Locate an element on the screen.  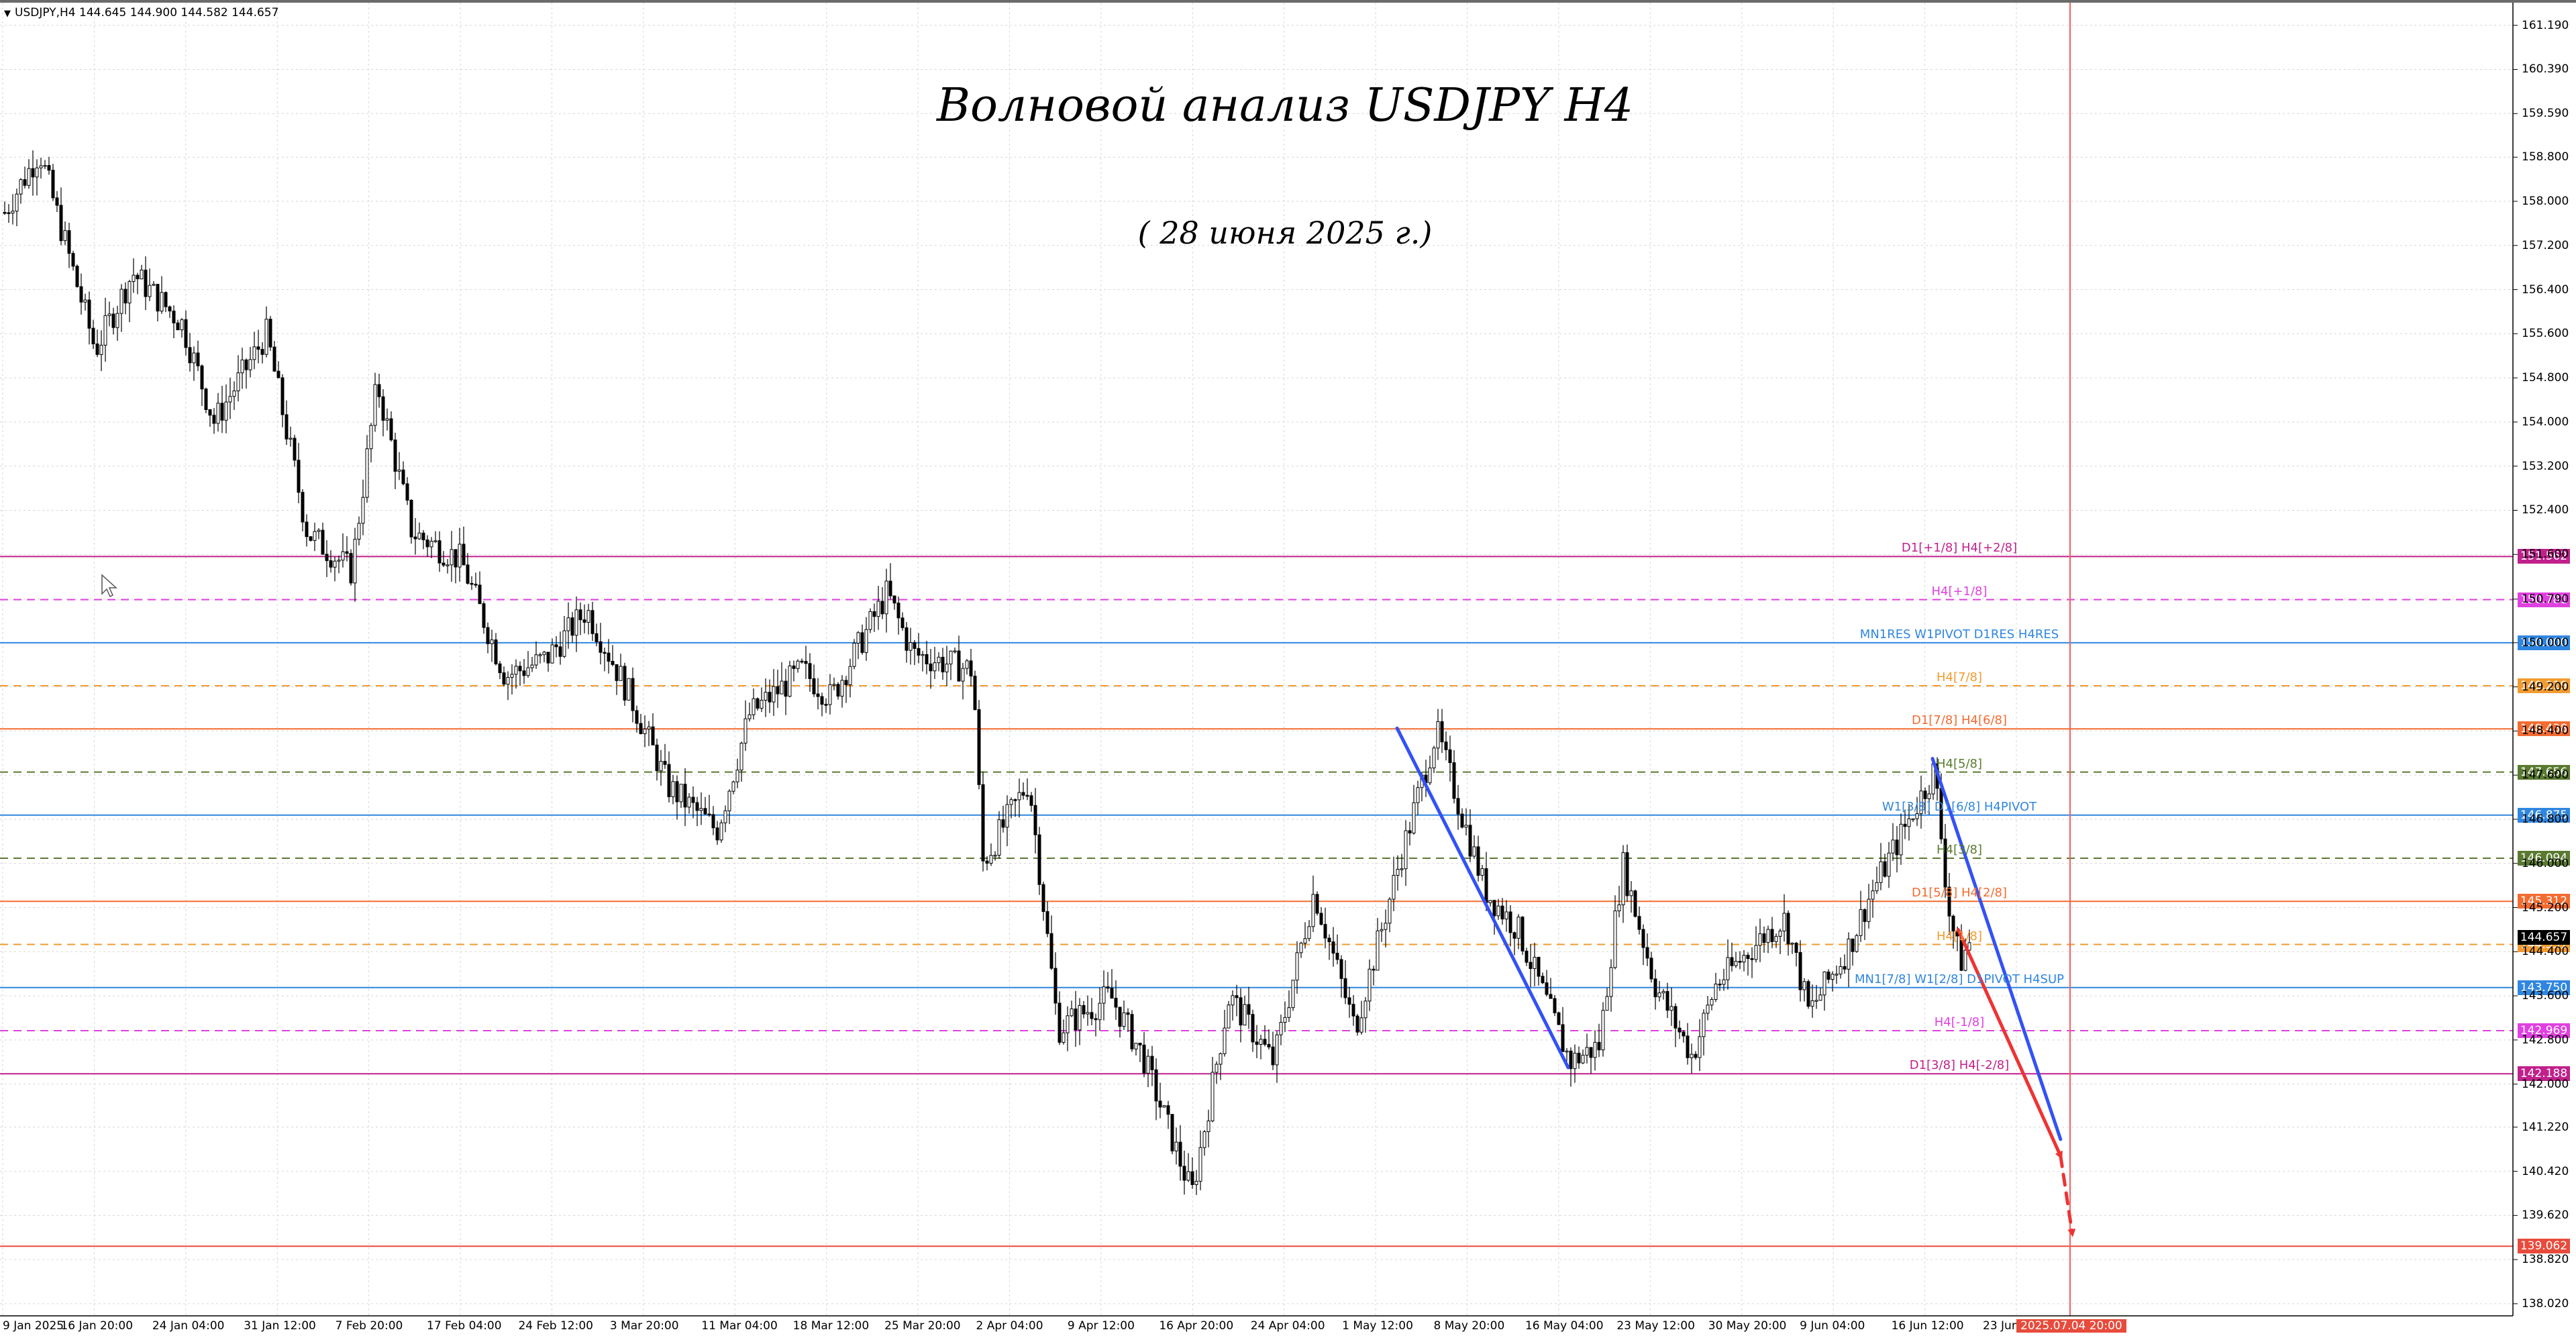
price-scale-label: 147.600 is located at coordinates (2545, 775).